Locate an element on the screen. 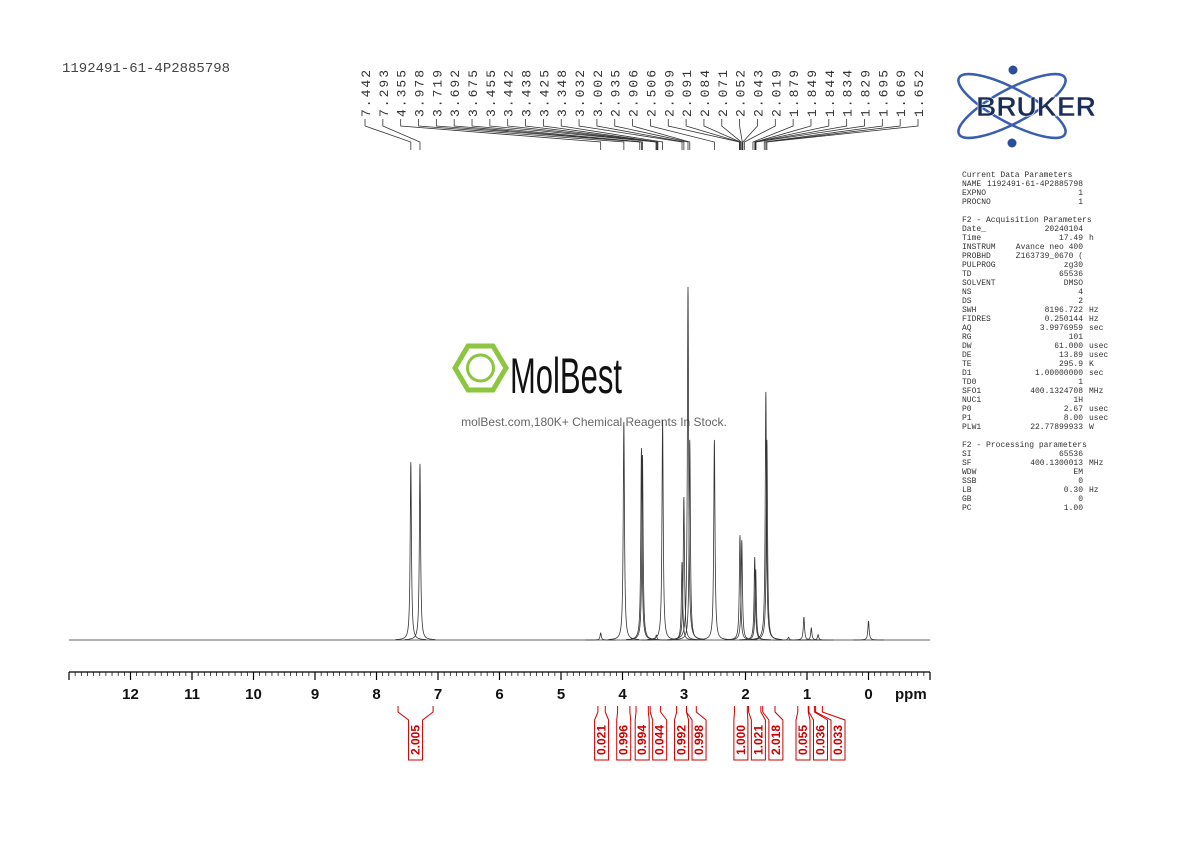 The width and height of the screenshot is (1190, 842). parameter-value: 2 is located at coordinates (1080, 301).